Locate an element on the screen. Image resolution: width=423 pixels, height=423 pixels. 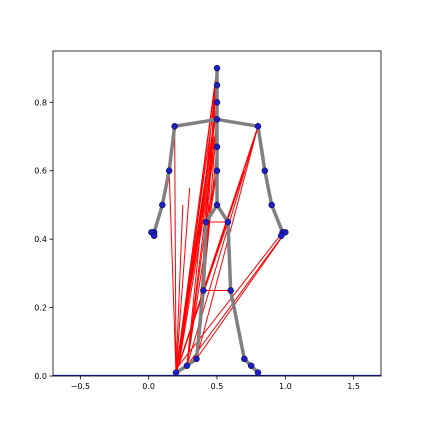
x-tick-label-1: 0.0 is located at coordinates (148, 386).